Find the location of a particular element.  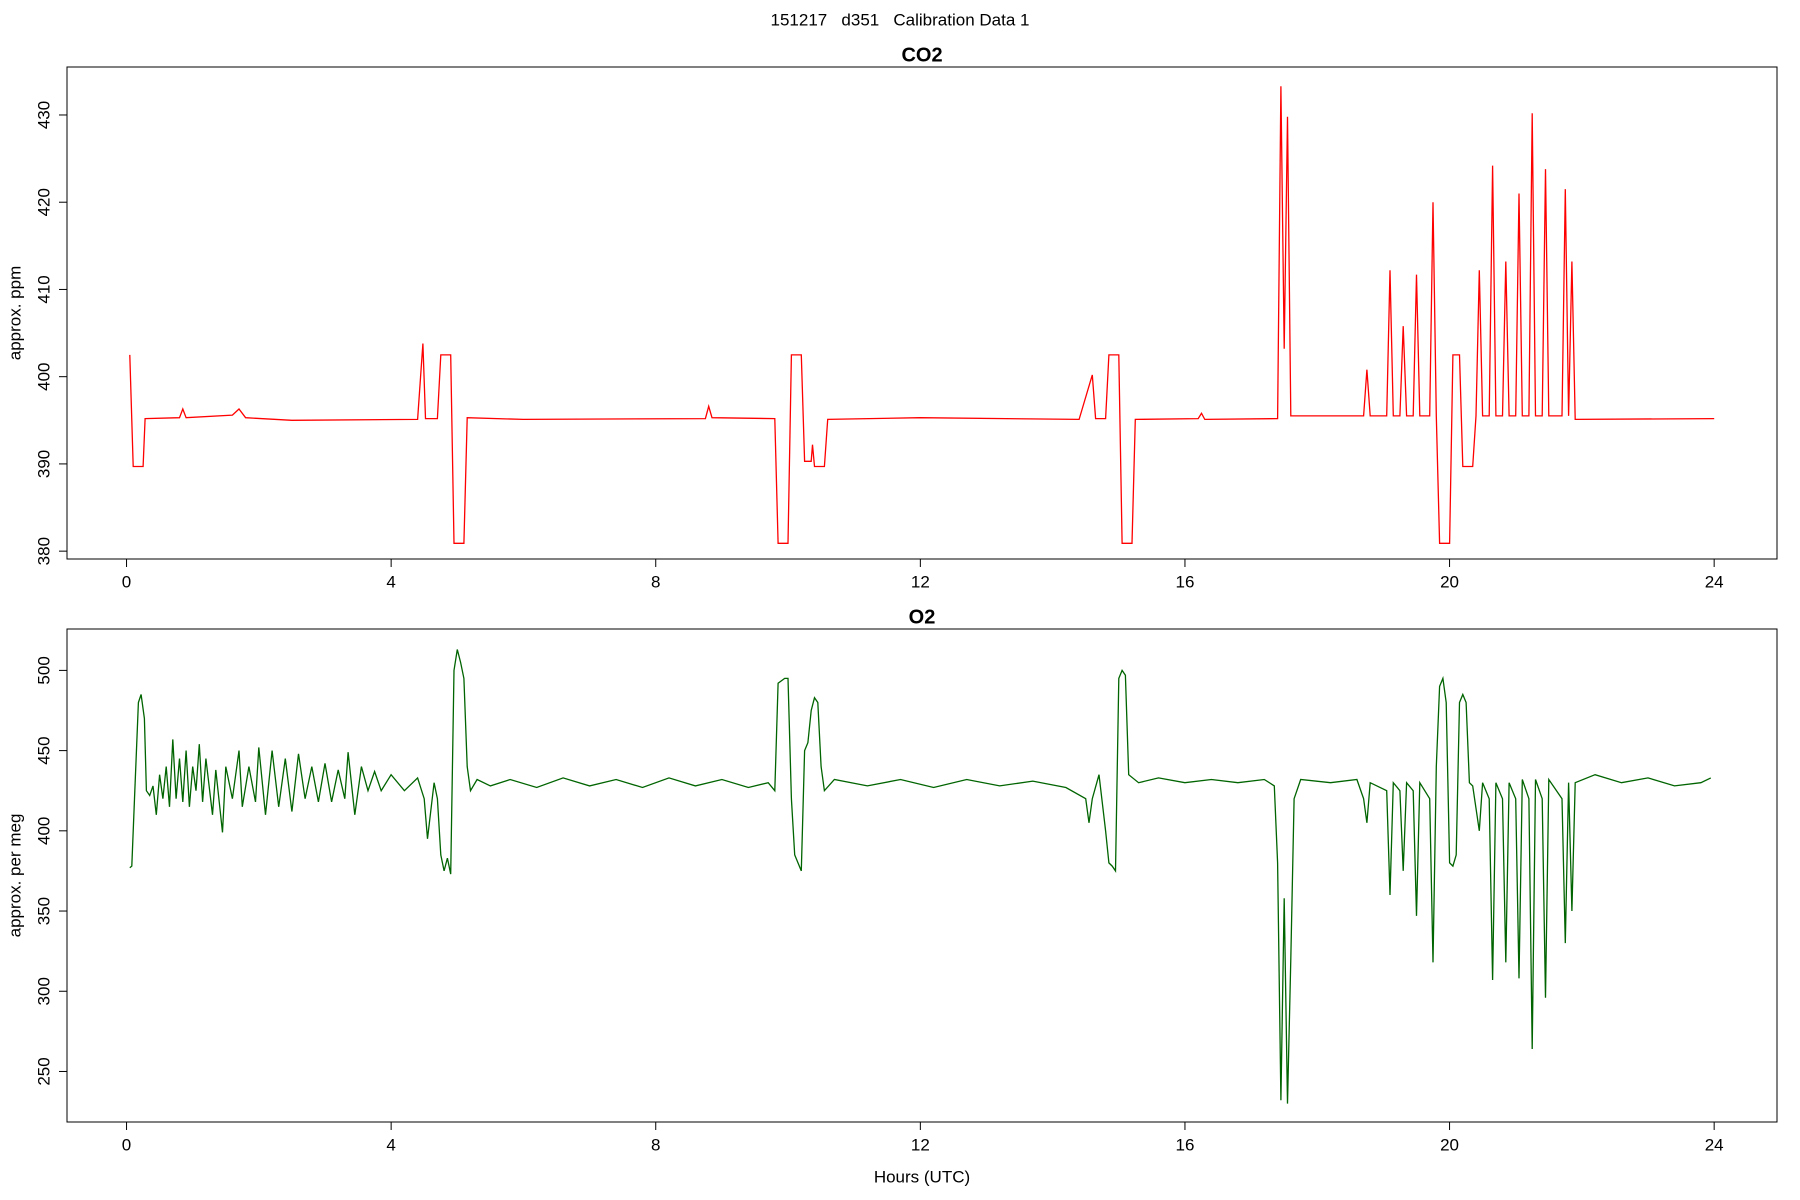

y-tick-label: 350 is located at coordinates (43, 911).